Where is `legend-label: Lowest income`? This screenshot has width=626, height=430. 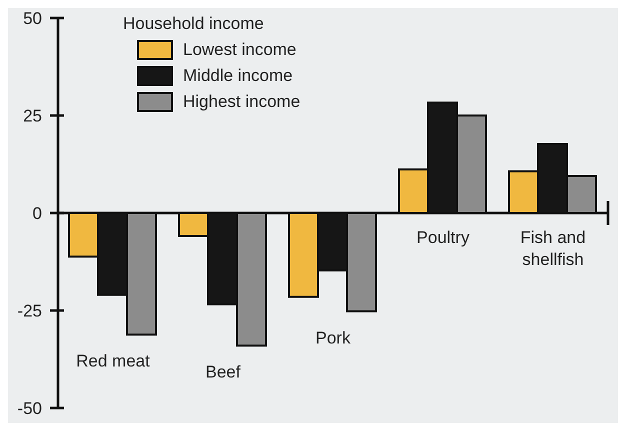 legend-label: Lowest income is located at coordinates (239, 50).